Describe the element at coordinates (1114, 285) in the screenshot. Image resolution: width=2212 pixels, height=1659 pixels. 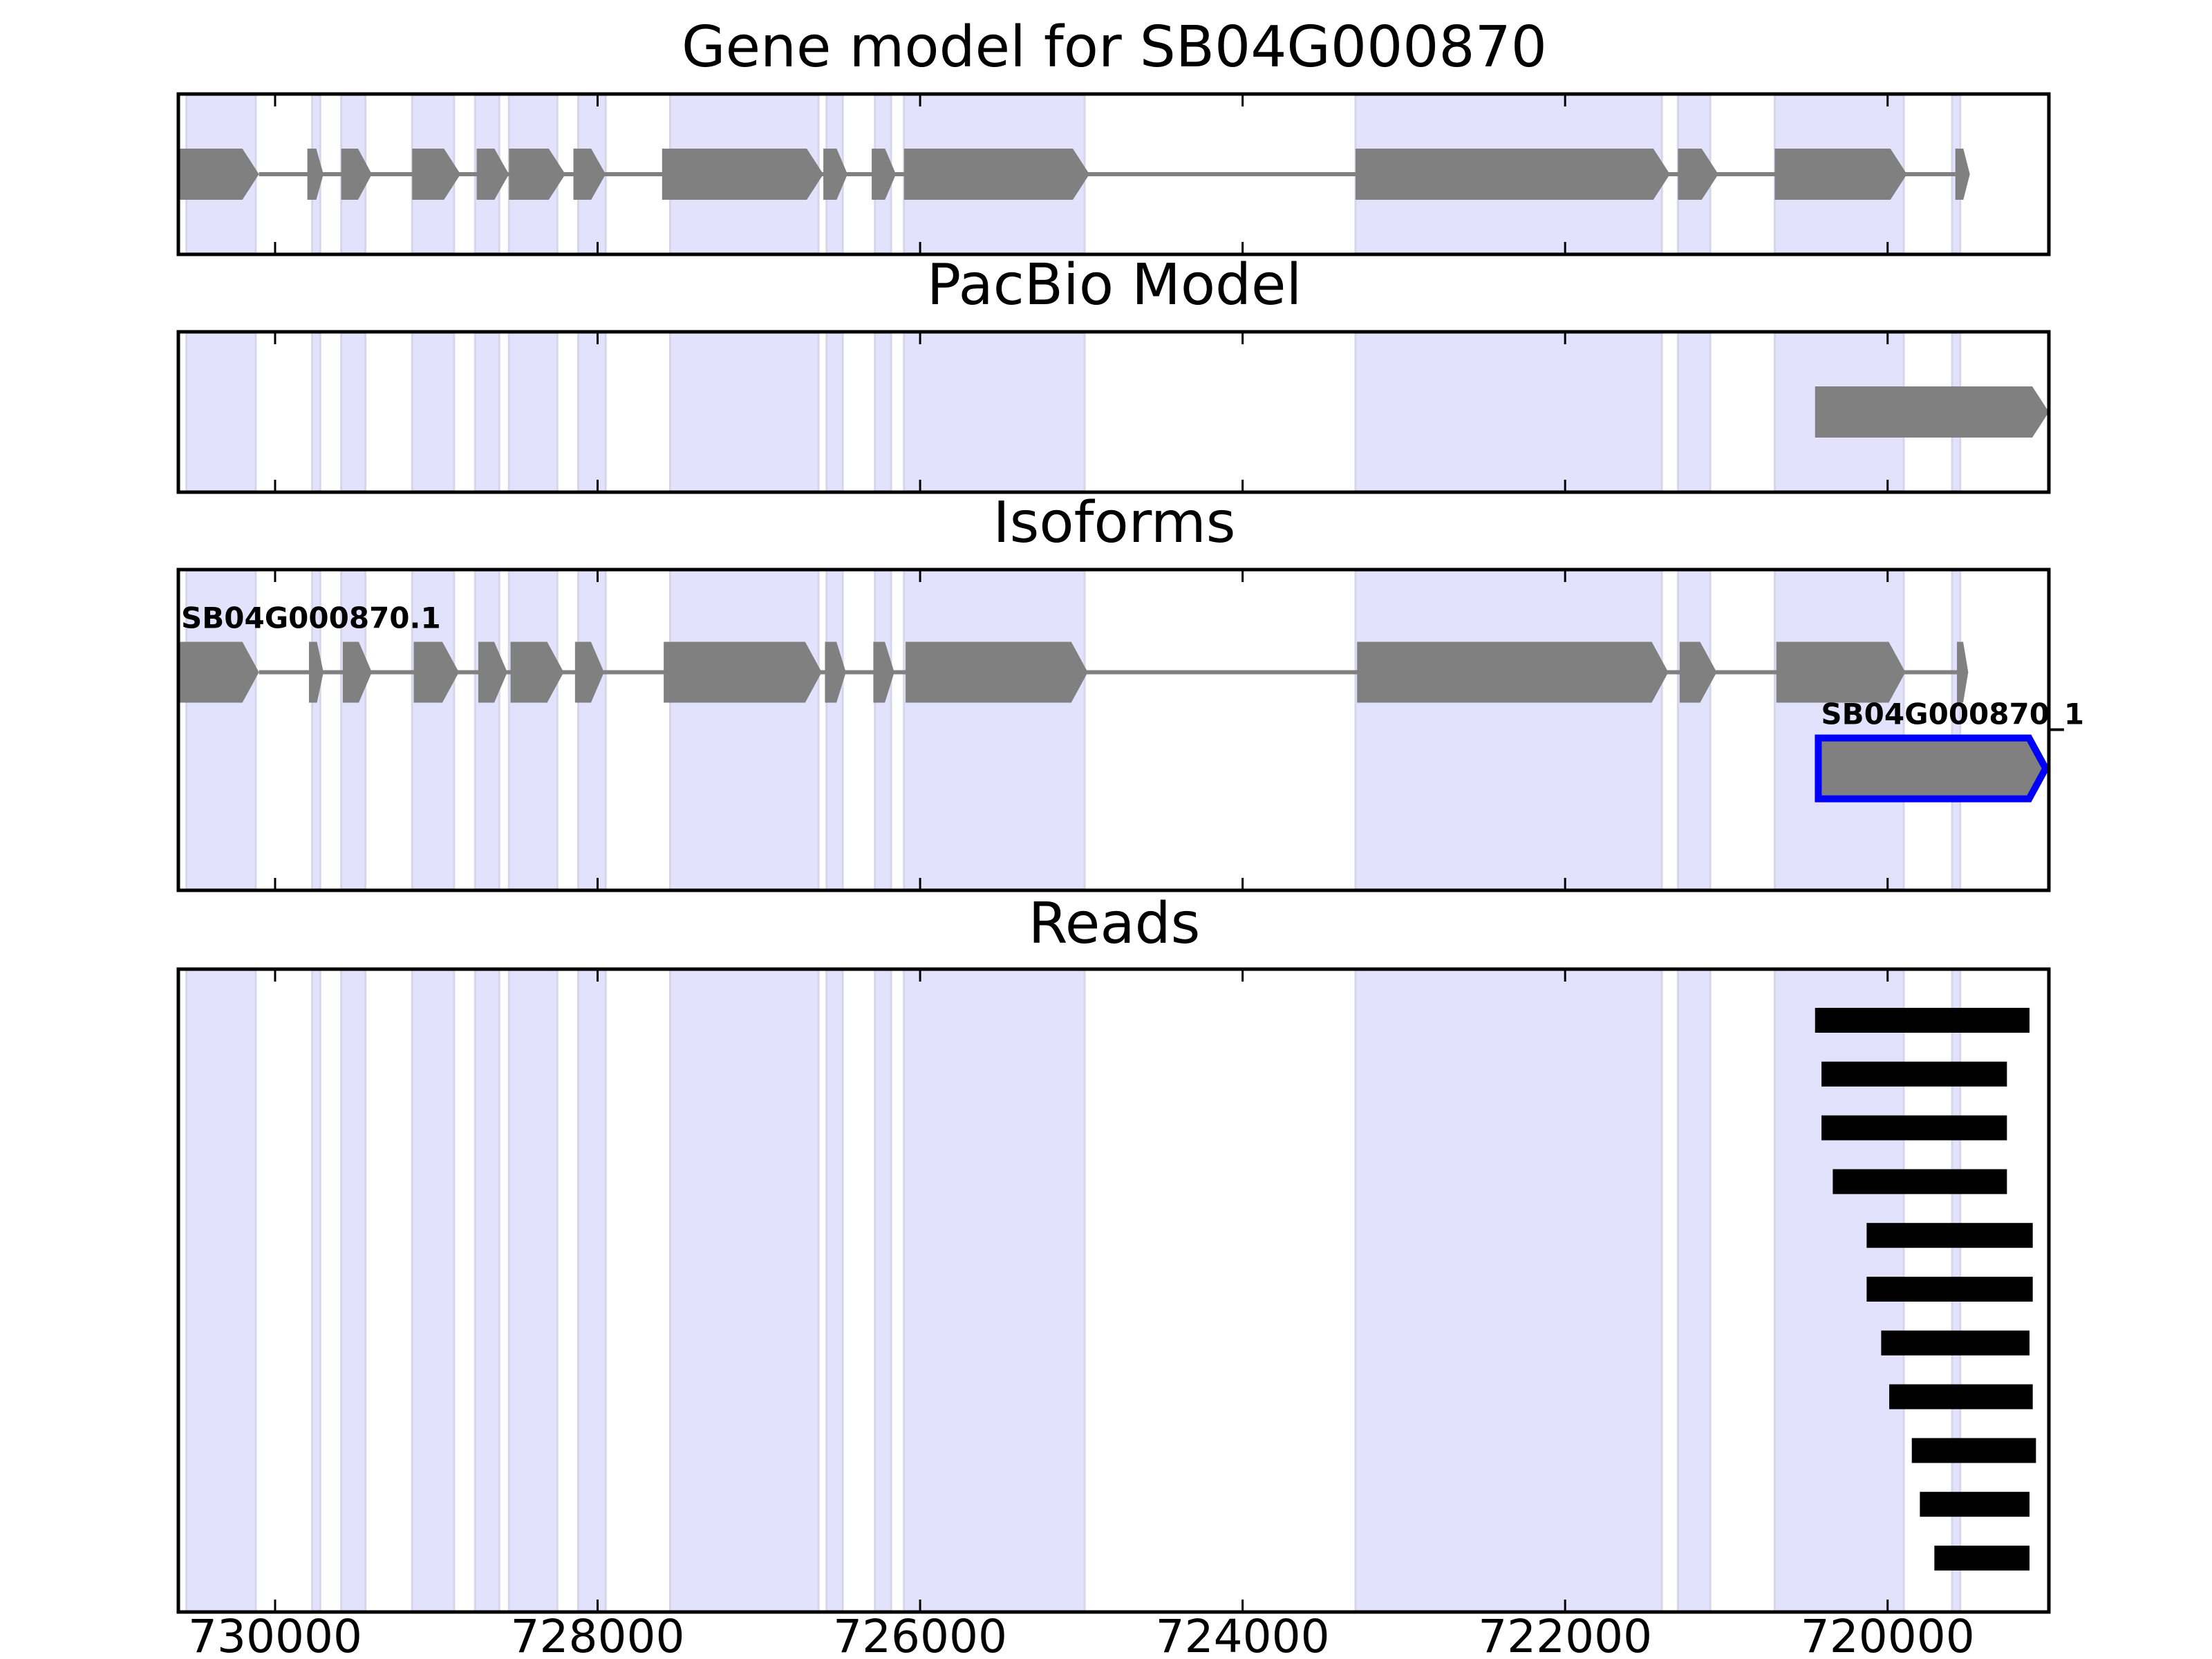
I see `pacbio-model-title: PacBio Model` at that location.